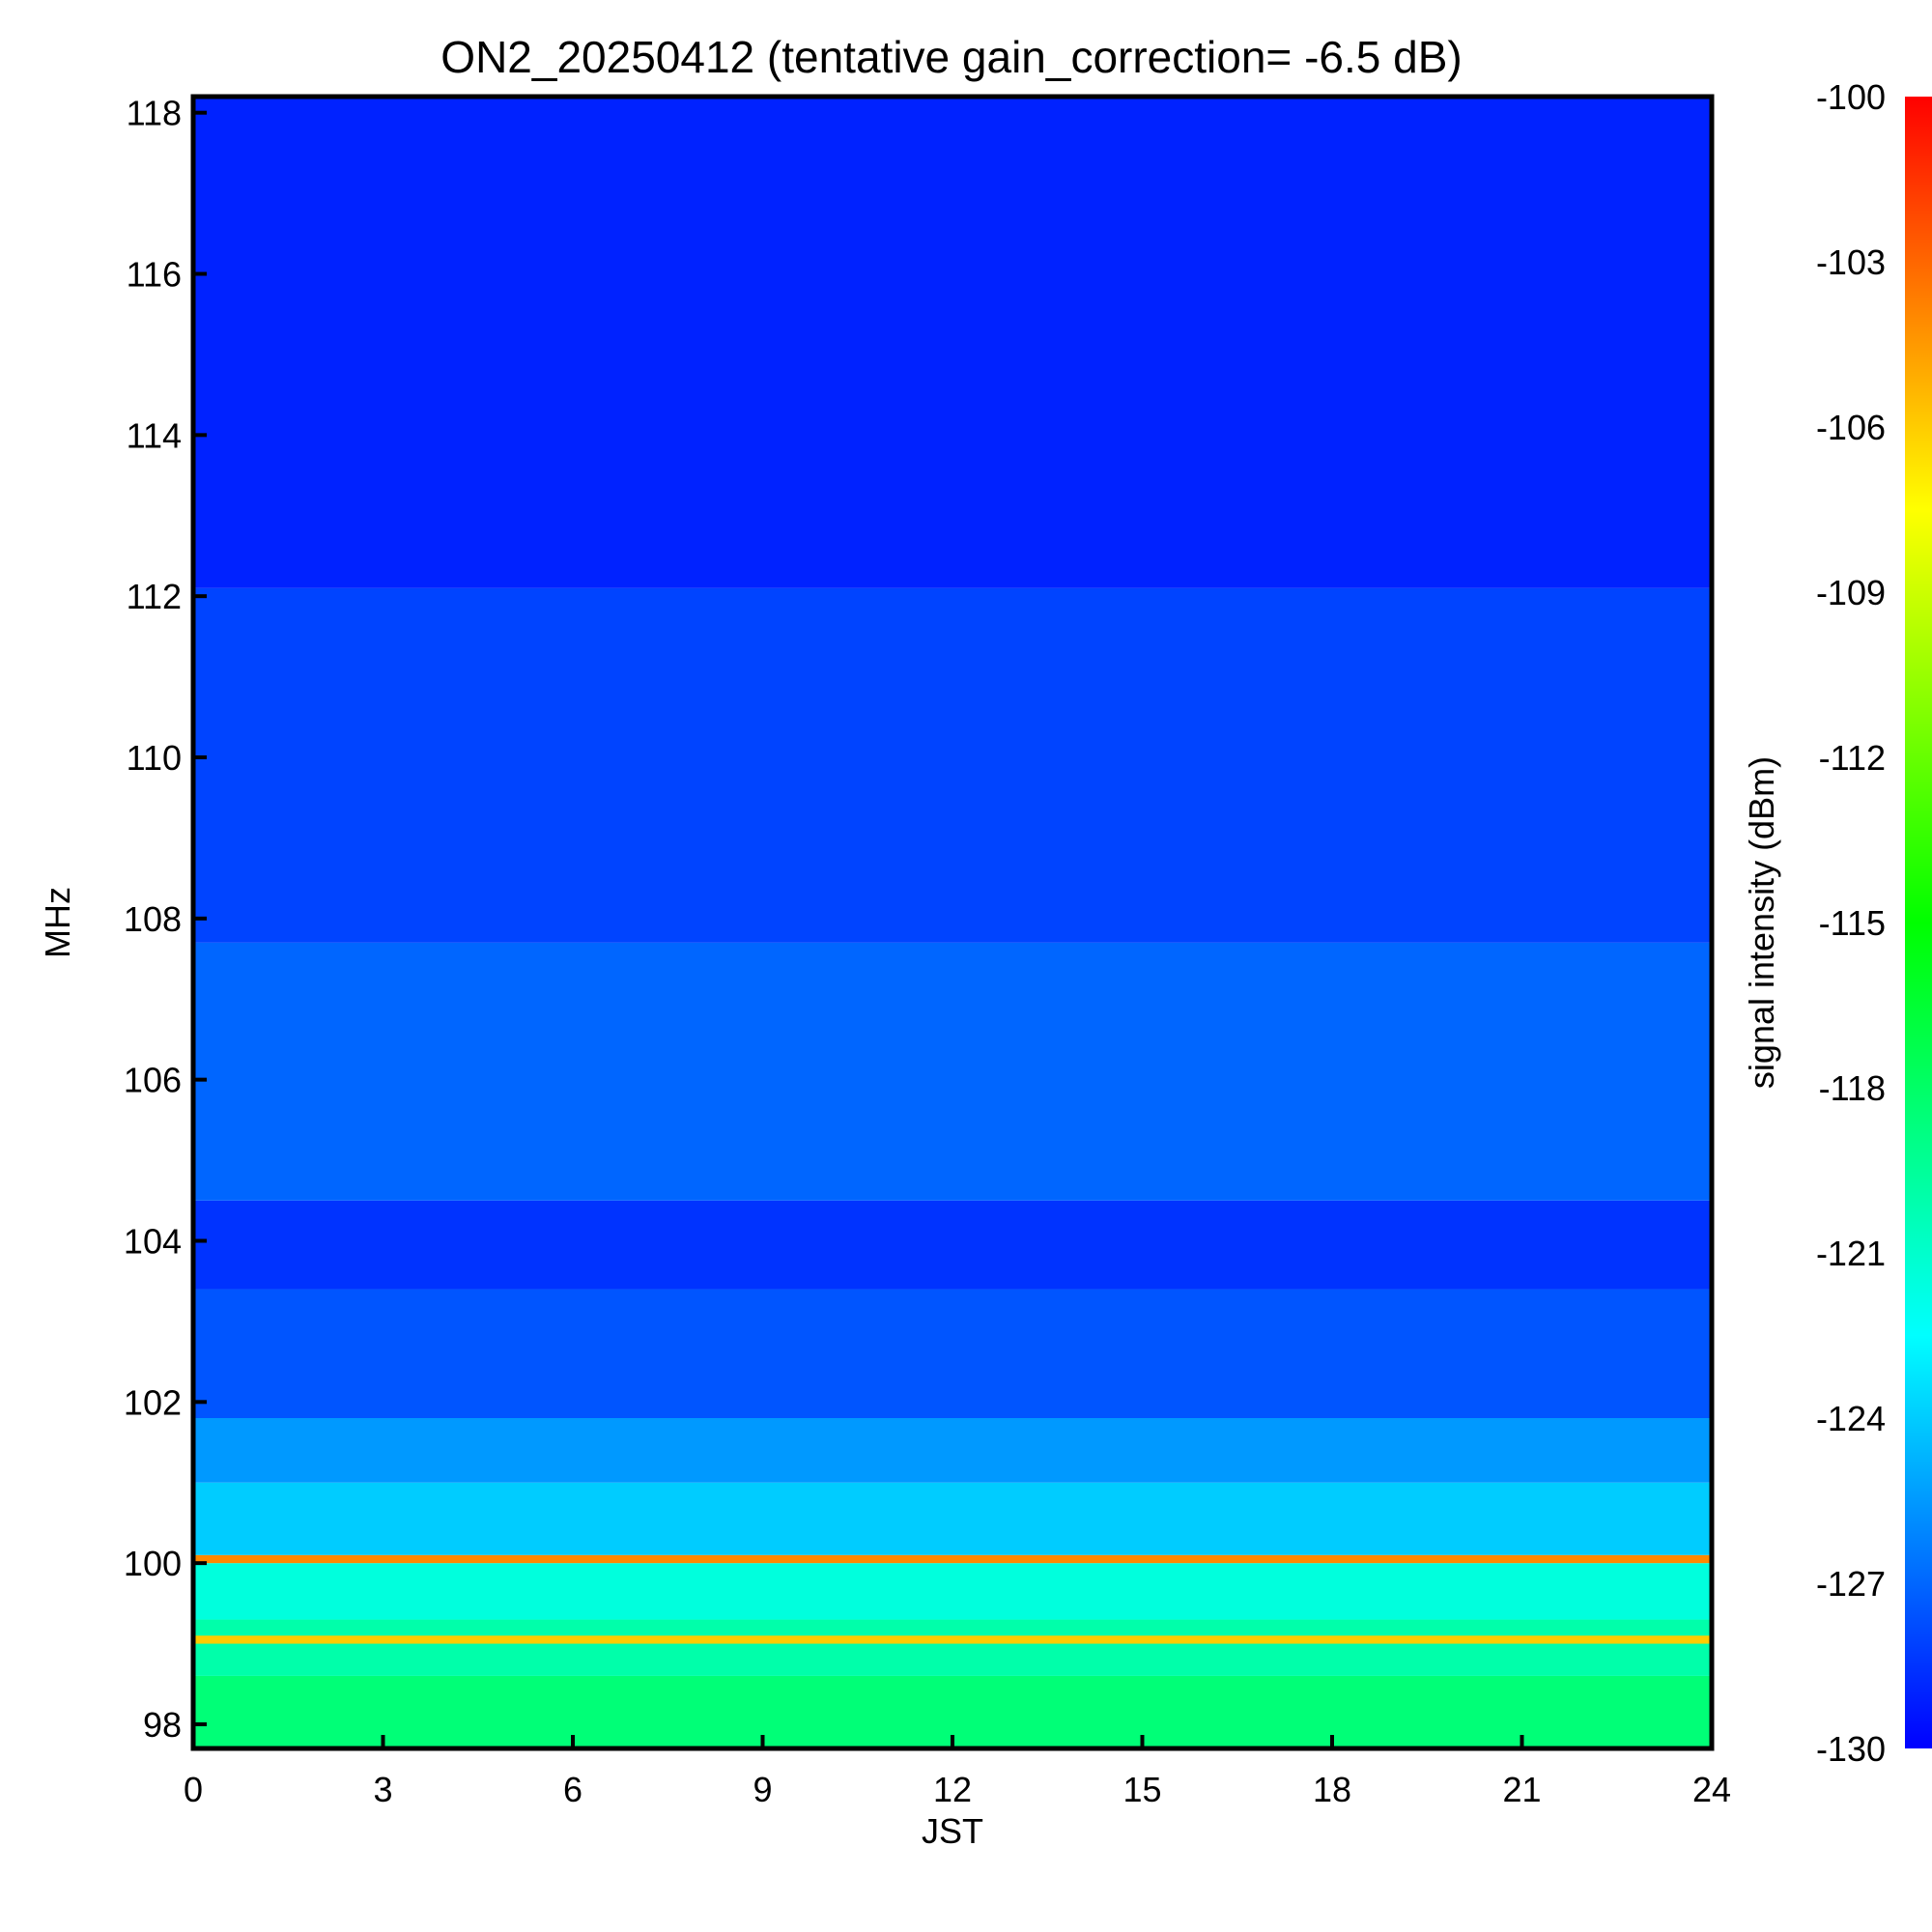  What do you see at coordinates (153, 1241) in the screenshot?
I see `y-tick-label: 104` at bounding box center [153, 1241].